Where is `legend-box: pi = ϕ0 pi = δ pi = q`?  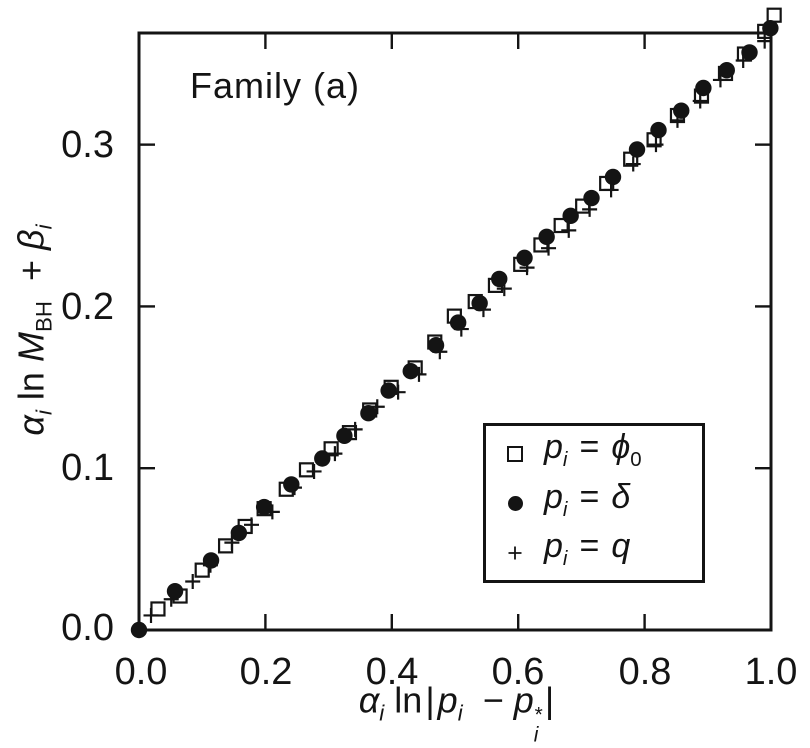 legend-box: pi = ϕ0 pi = δ pi = q is located at coordinates (594, 503).